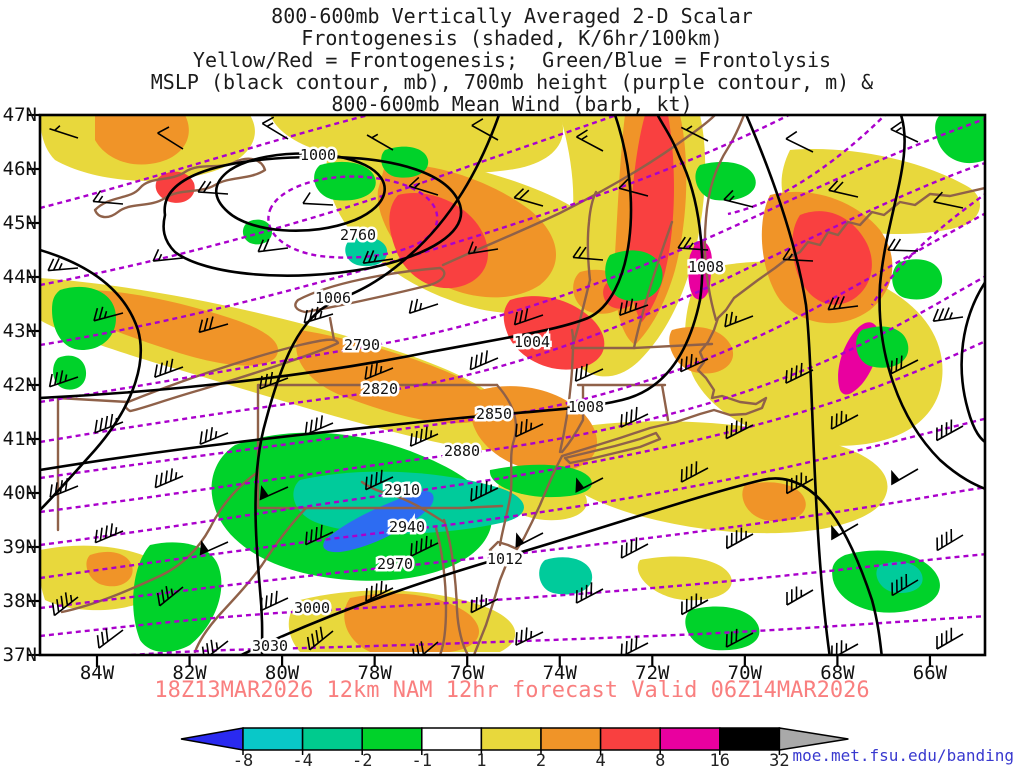 The width and height of the screenshot is (1024, 768). Describe the element at coordinates (374, 673) in the screenshot. I see `x-axis-label: 78W` at that location.